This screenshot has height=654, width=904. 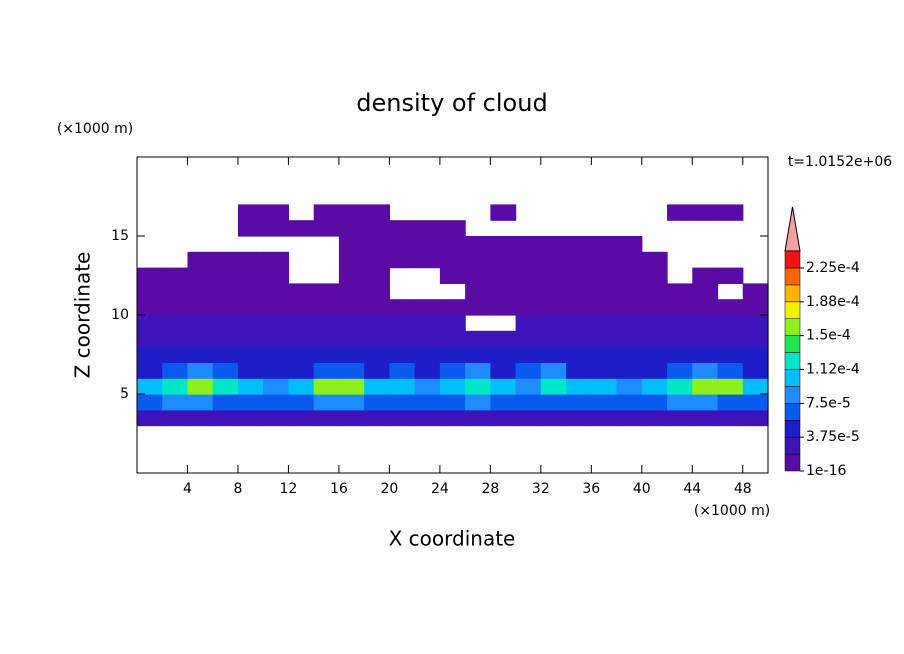 What do you see at coordinates (339, 489) in the screenshot?
I see `x-tick-label: 16` at bounding box center [339, 489].